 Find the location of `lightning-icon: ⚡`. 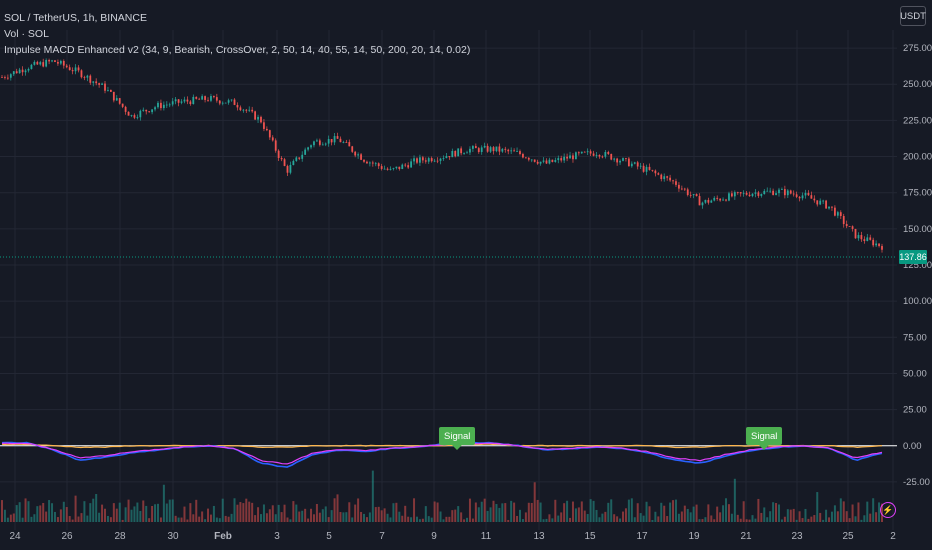

lightning-icon: ⚡ is located at coordinates (888, 510).